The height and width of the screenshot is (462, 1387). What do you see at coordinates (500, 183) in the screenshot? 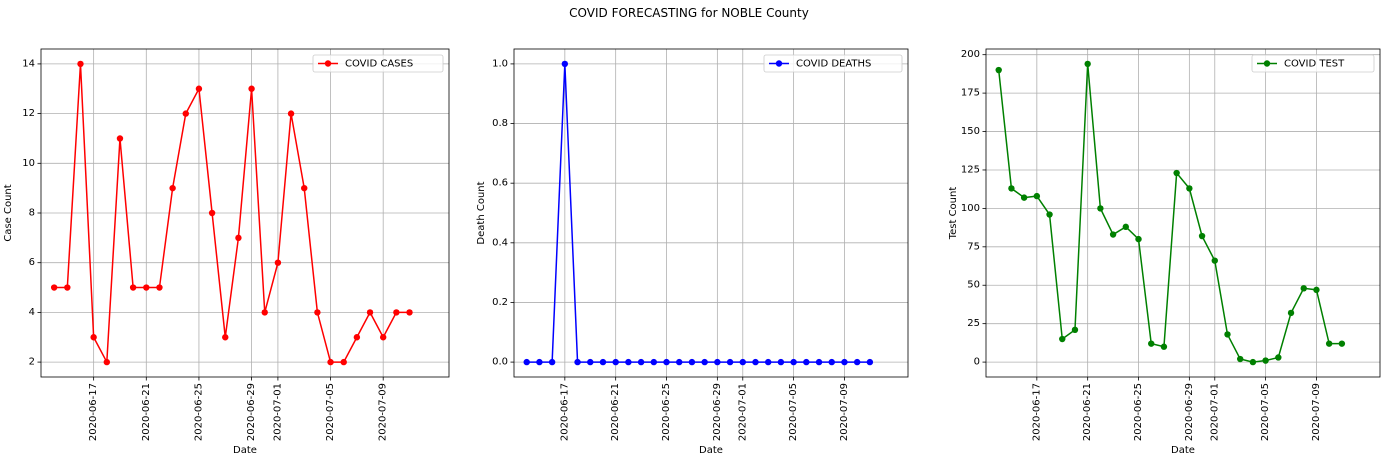
I see `y-tick-label: 0.6` at bounding box center [500, 183].